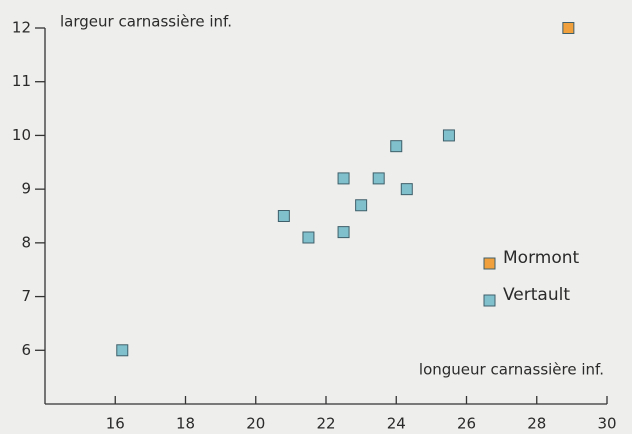 The width and height of the screenshot is (632, 434). Describe the element at coordinates (536, 295) in the screenshot. I see `legend-label: Vertault` at that location.